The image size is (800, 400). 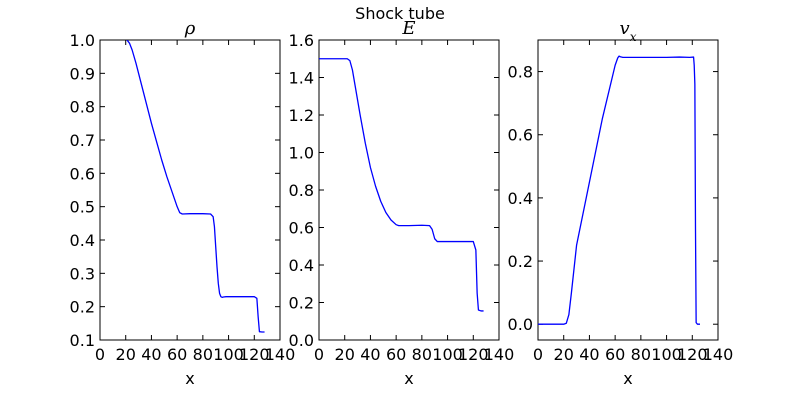 I want to click on y-tick-label: 0.7, so click(x=82, y=140).